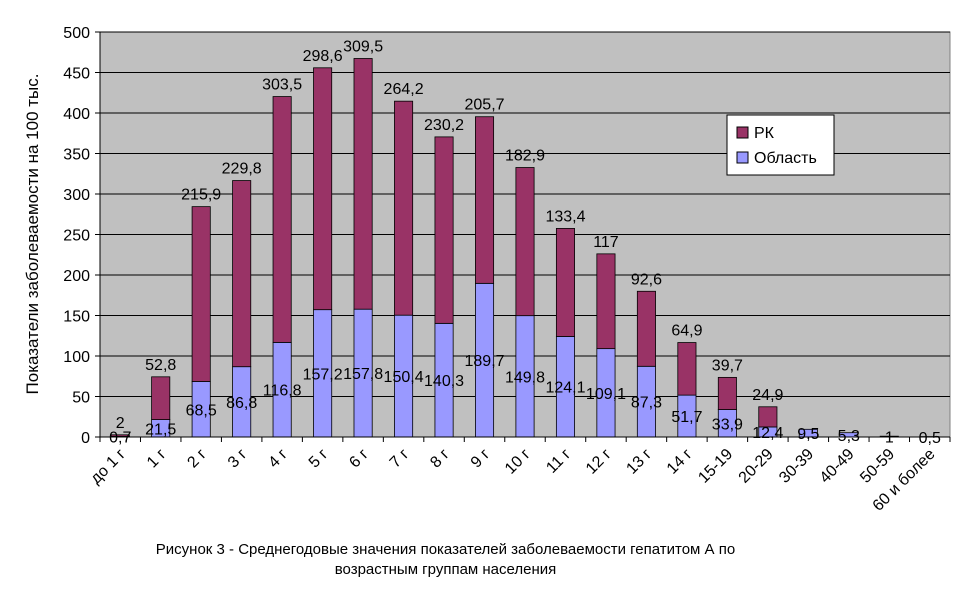  I want to click on x-tick-label: 10 г, so click(518, 462).